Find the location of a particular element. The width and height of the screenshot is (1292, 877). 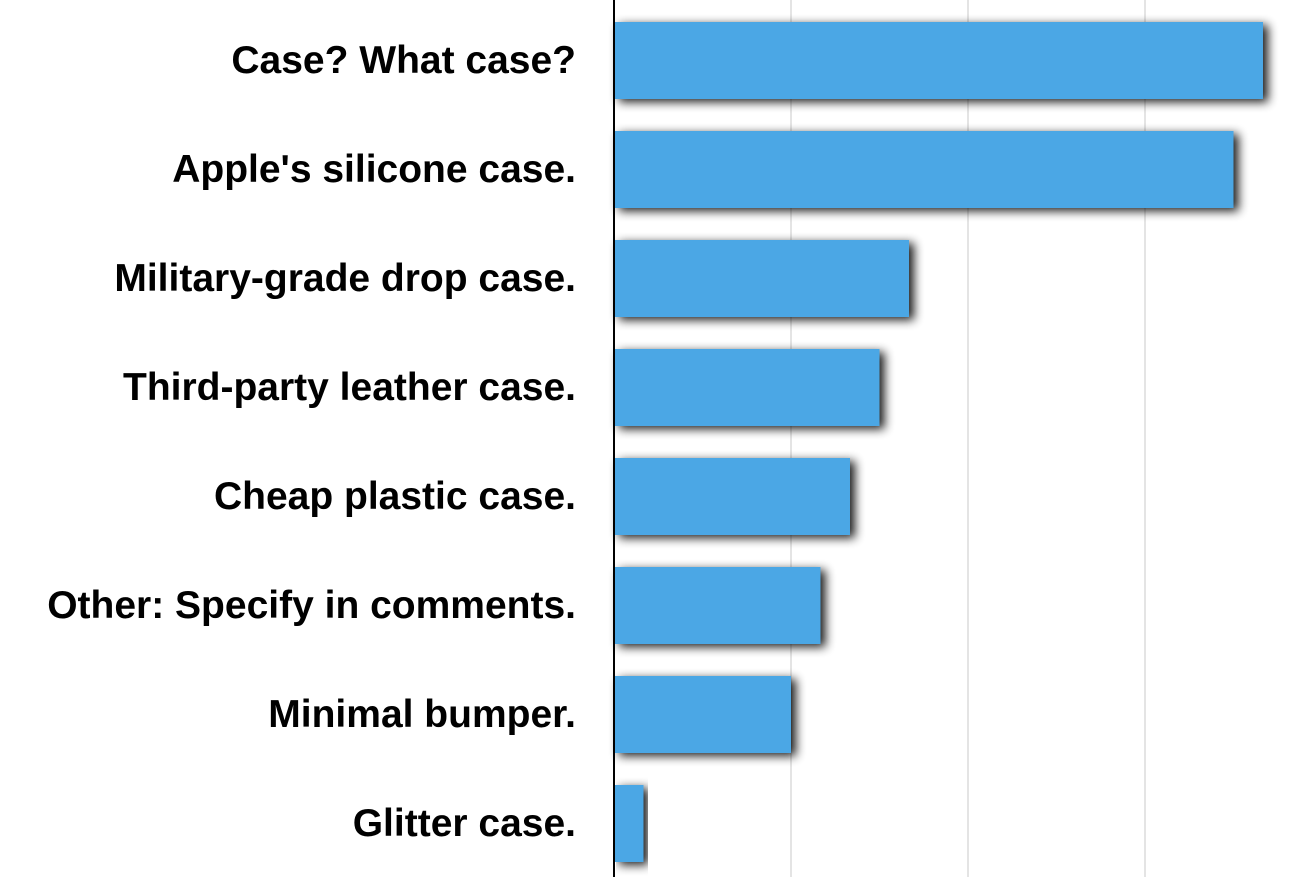

category-label-5: Cheap plastic case. is located at coordinates (395, 496).